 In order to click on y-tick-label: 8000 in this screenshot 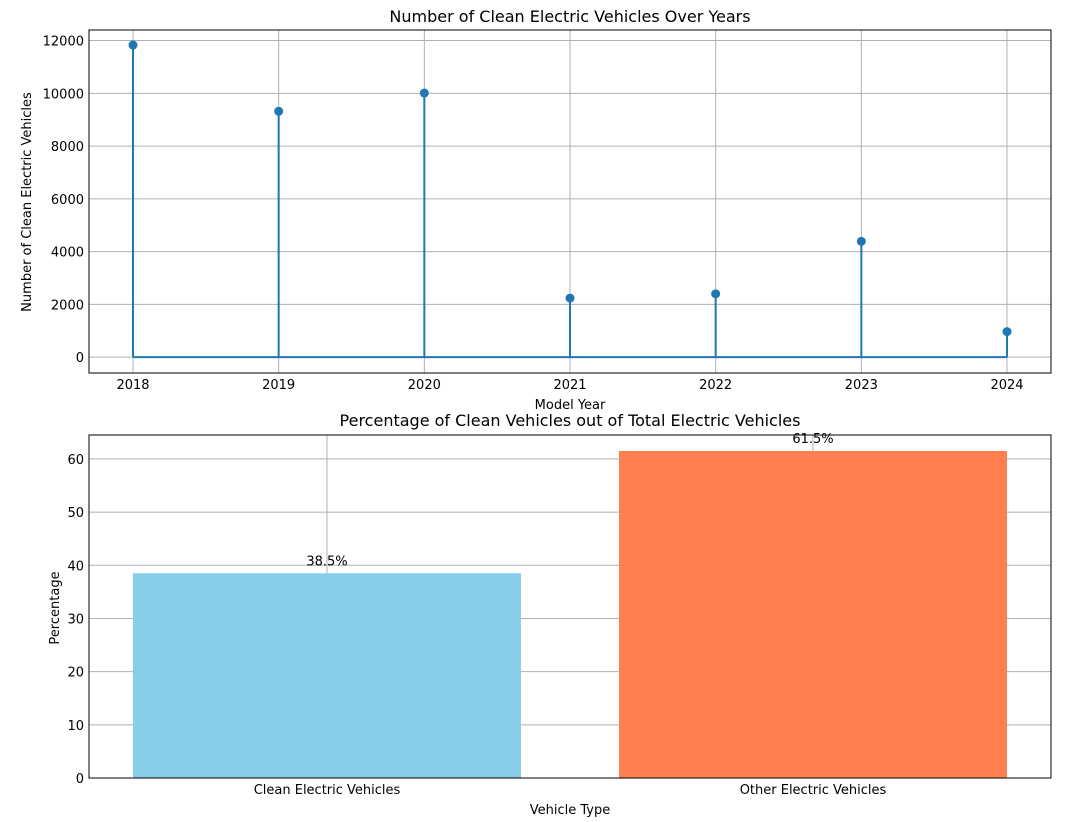, I will do `click(67, 147)`.